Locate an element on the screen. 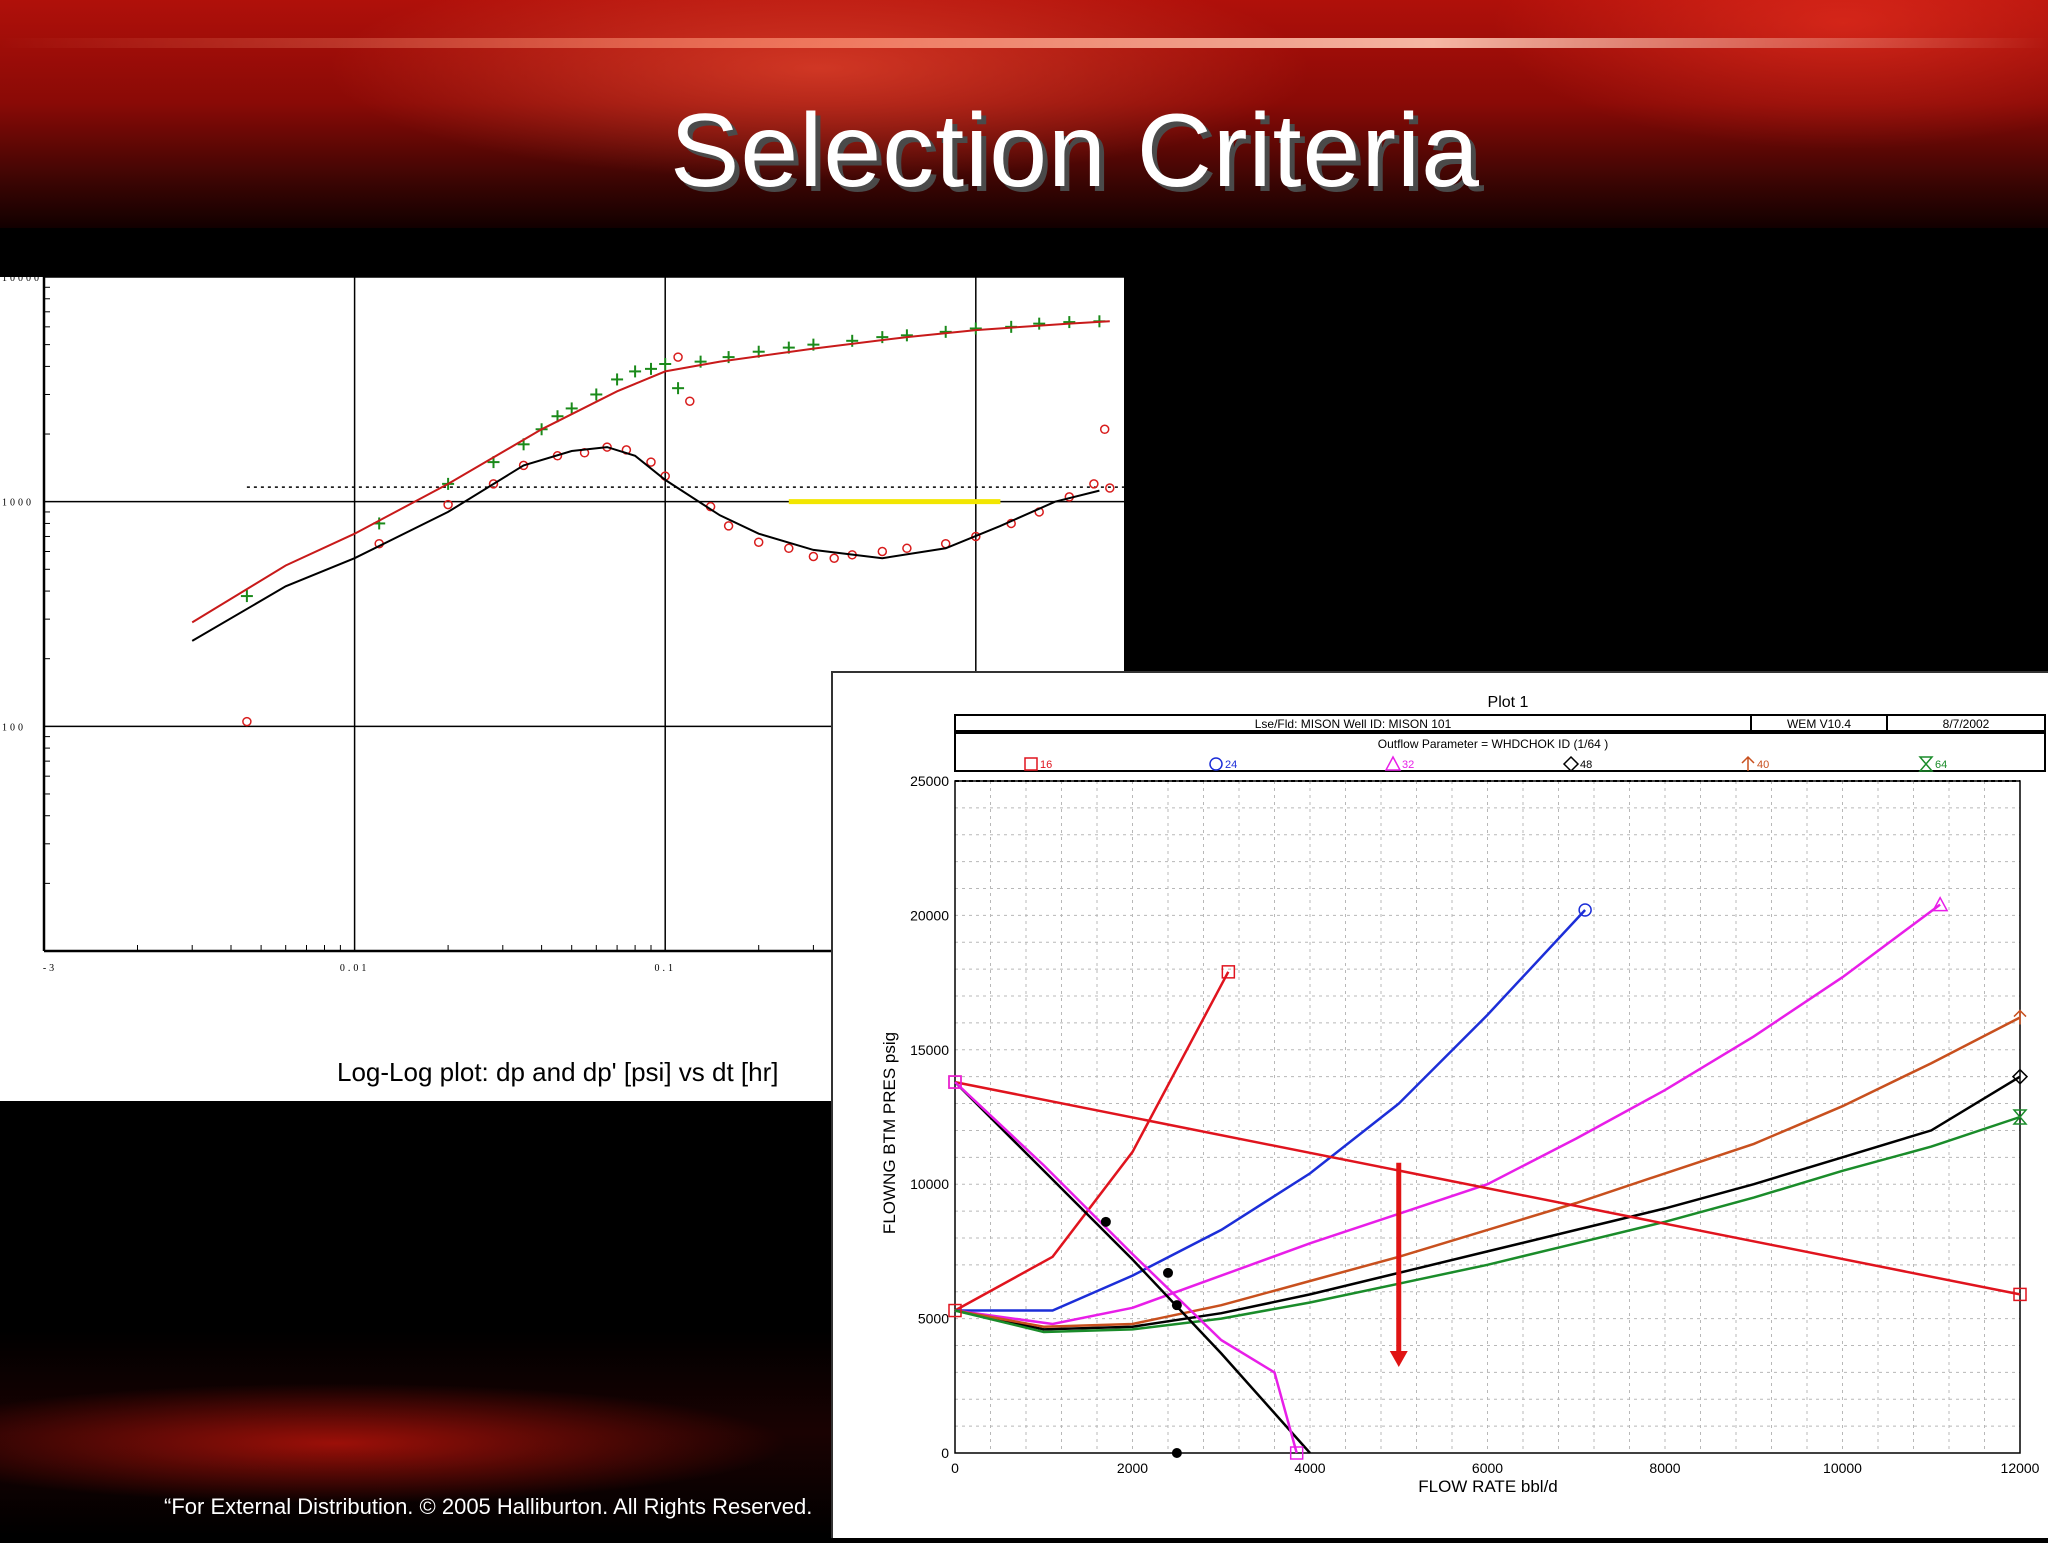 The width and height of the screenshot is (2048, 1543). ipr-y-tick-label: 25000 is located at coordinates (929, 781).